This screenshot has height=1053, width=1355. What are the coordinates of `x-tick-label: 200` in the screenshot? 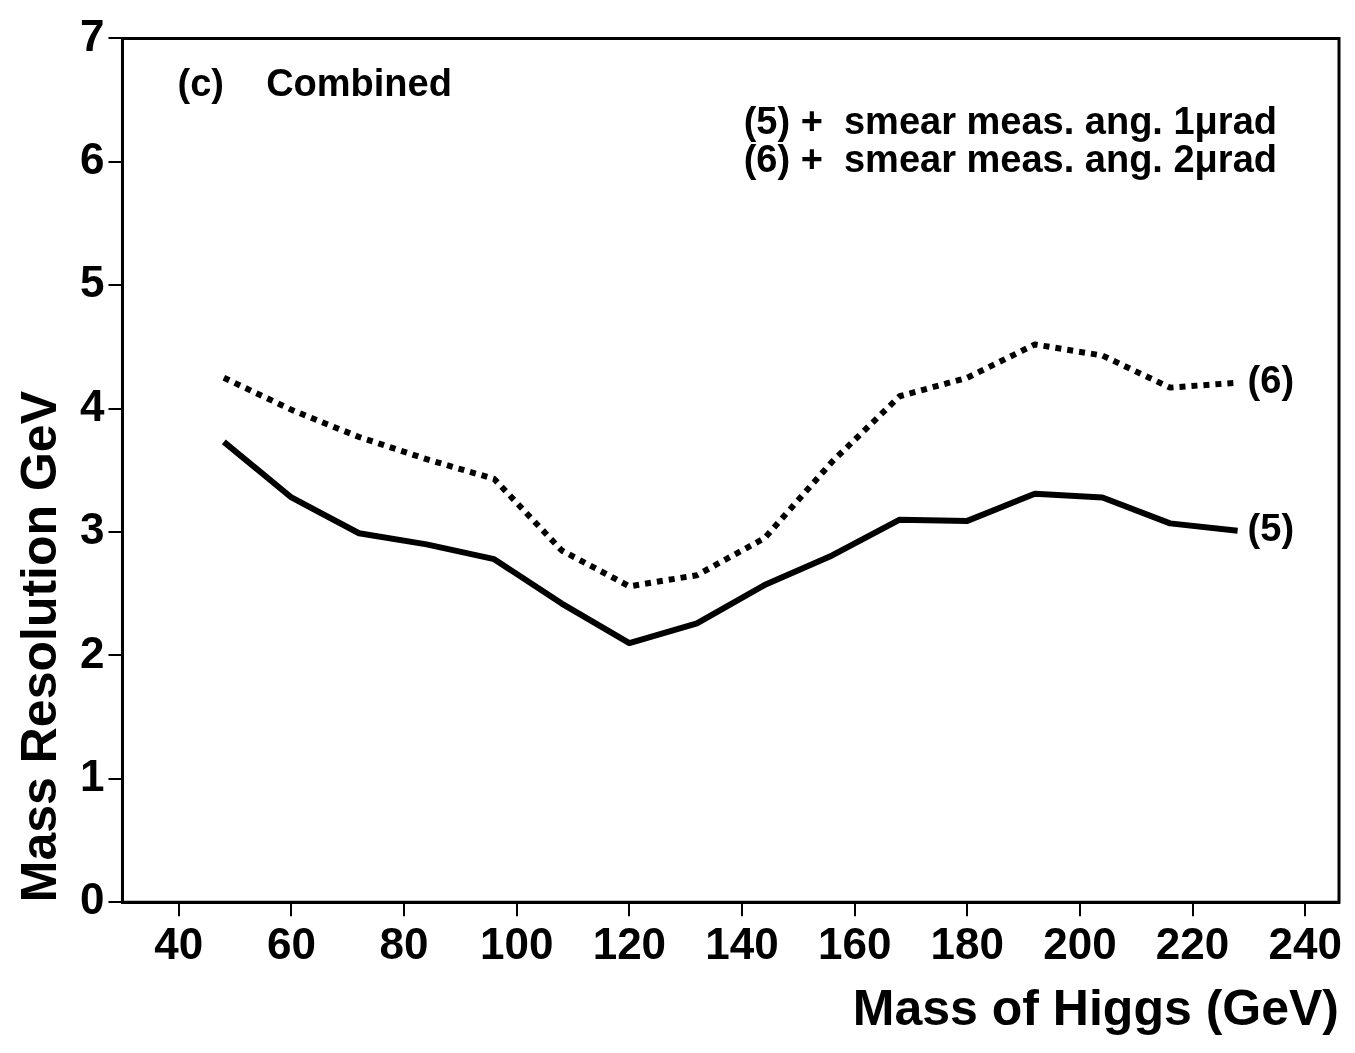 It's located at (1080, 943).